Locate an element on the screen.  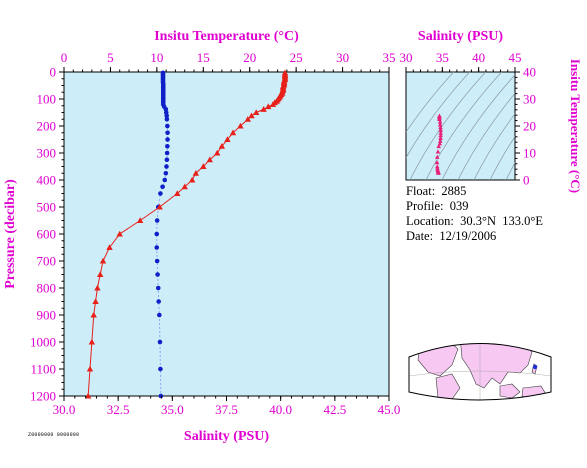
pressure-tick-label: 500 is located at coordinates (47, 207).